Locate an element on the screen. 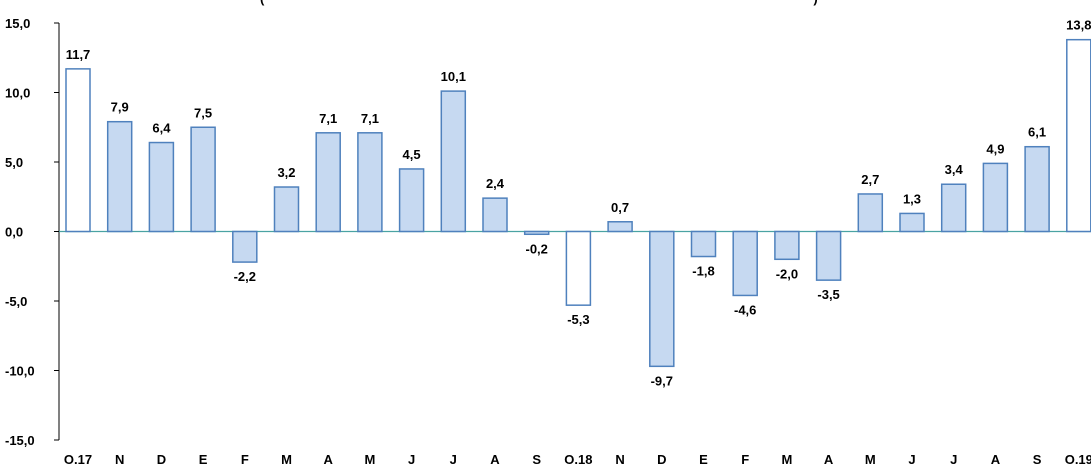 The height and width of the screenshot is (471, 1091). bar-value-label: 2,7 is located at coordinates (870, 179).